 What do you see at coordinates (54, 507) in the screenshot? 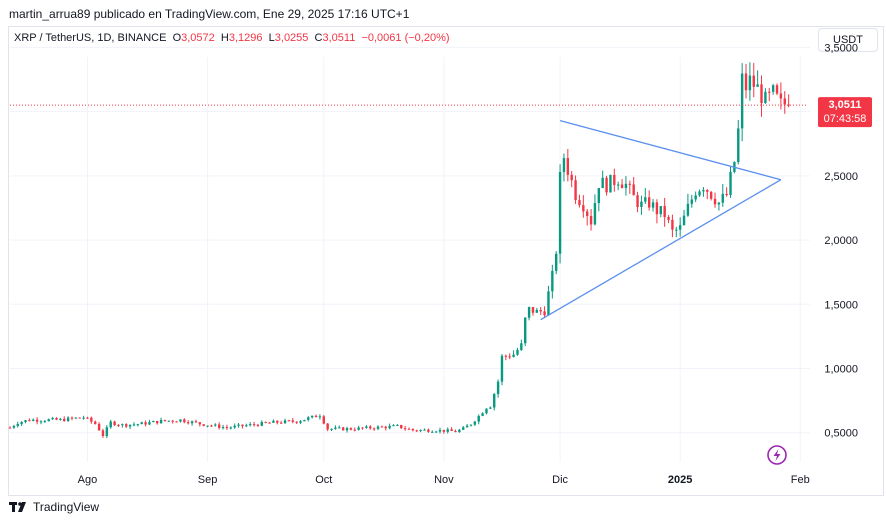
I see `tradingview-logo: TradingView` at bounding box center [54, 507].